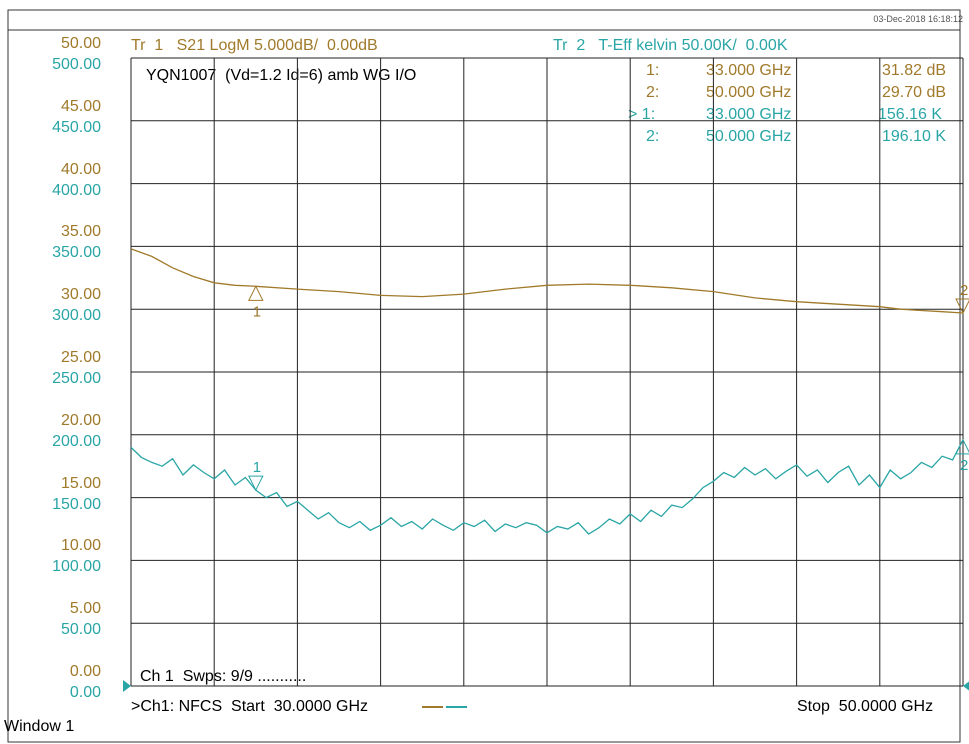 The image size is (969, 744). I want to click on y2-tick-label: 0.00, so click(85, 692).